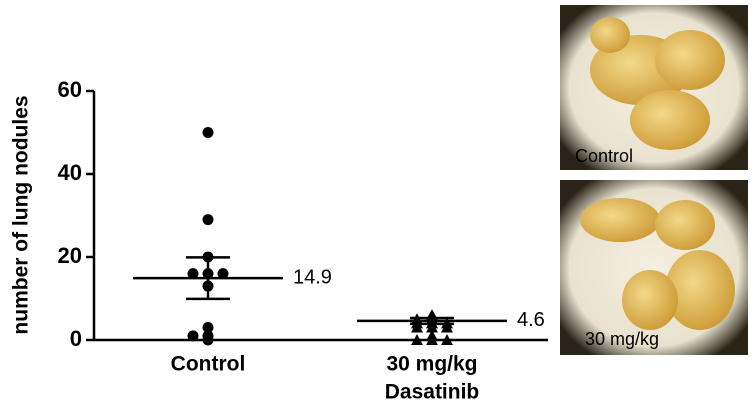 This screenshot has height=416, width=755. Describe the element at coordinates (70, 172) in the screenshot. I see `y-tick-label: 40` at that location.